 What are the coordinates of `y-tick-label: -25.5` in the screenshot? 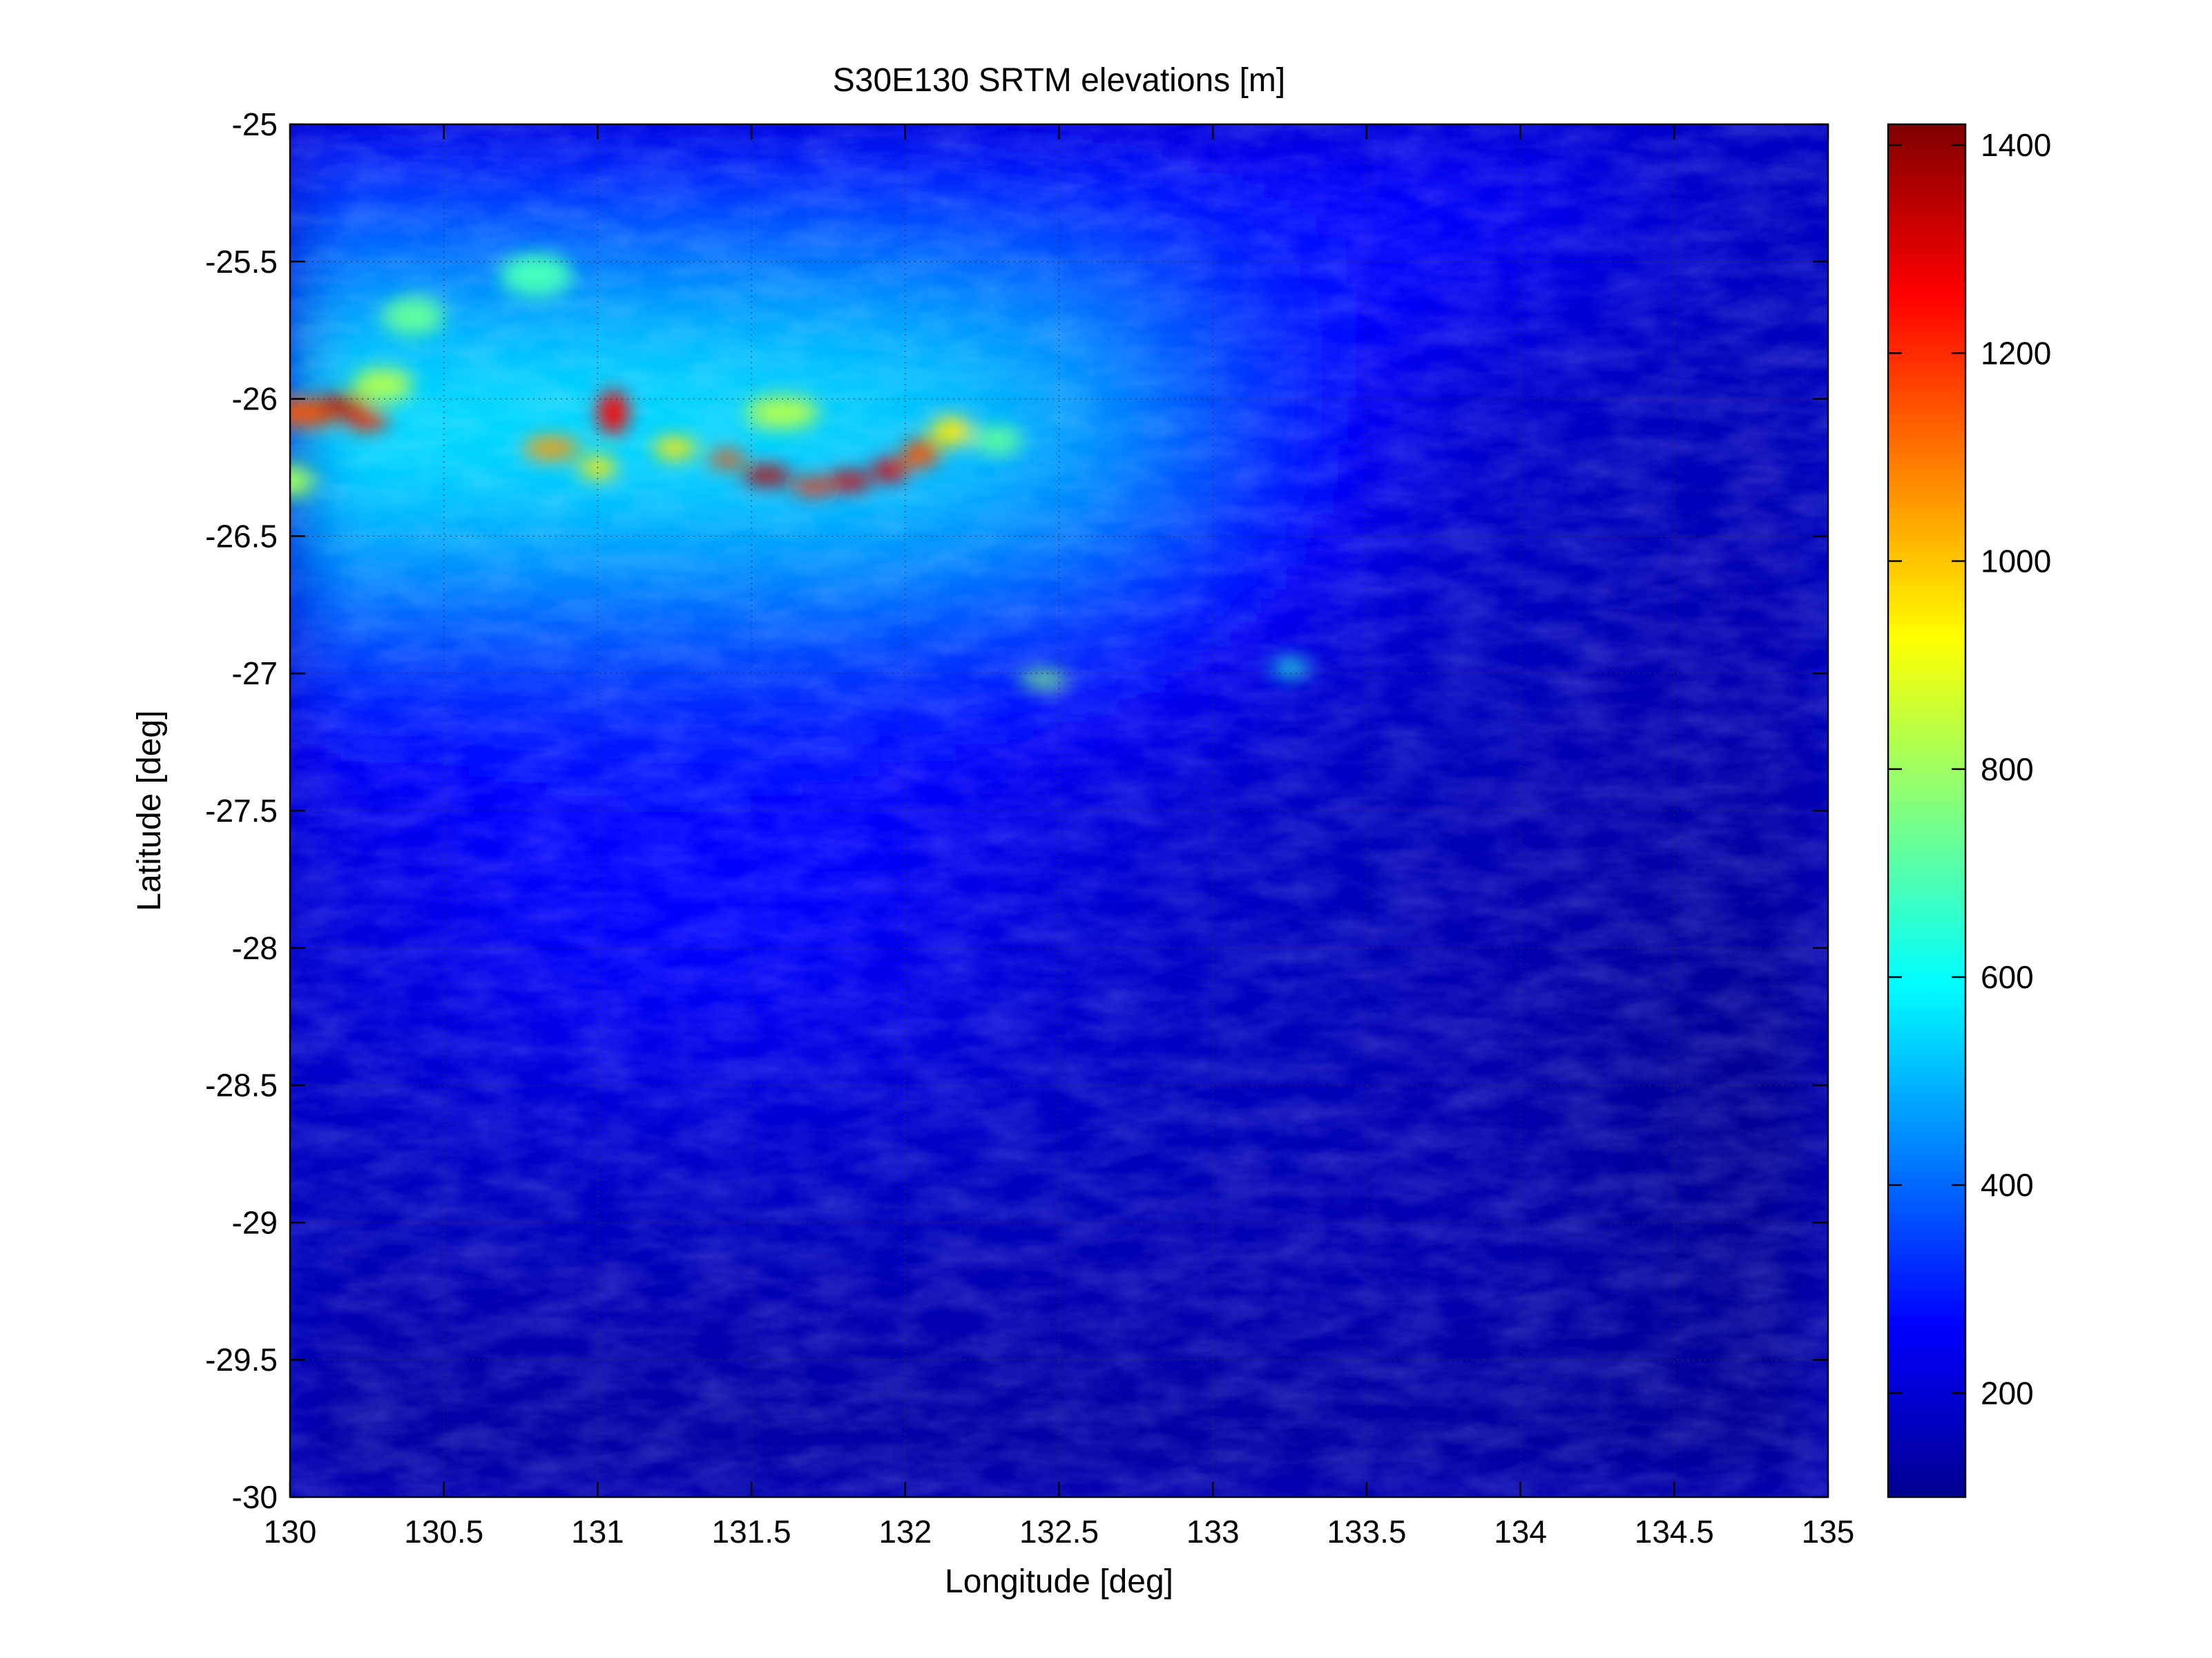 It's located at (241, 262).